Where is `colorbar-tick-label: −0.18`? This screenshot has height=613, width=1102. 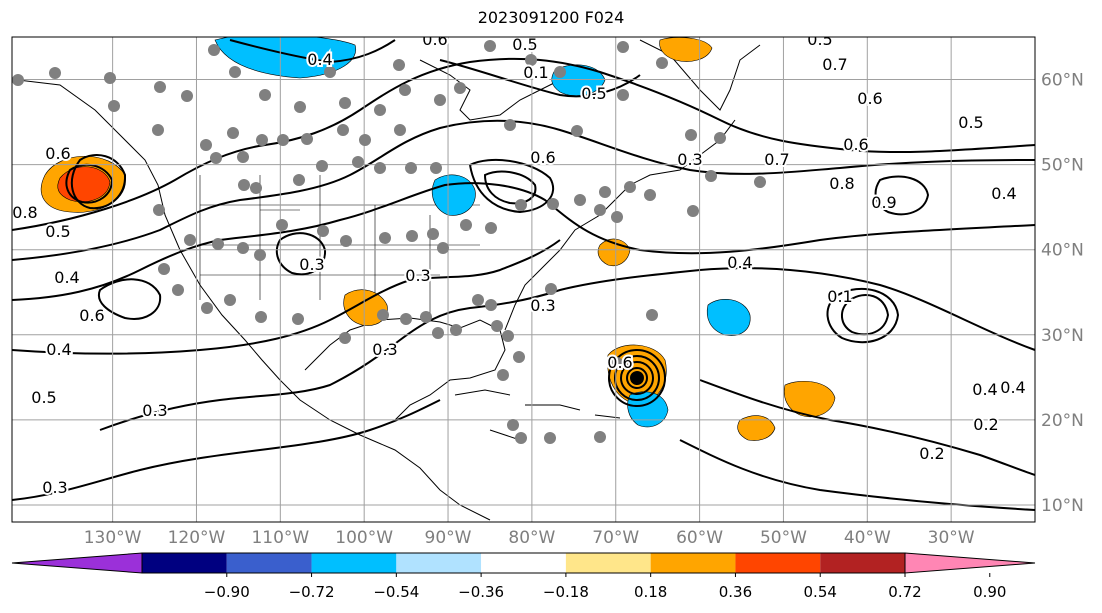 colorbar-tick-label: −0.18 is located at coordinates (566, 592).